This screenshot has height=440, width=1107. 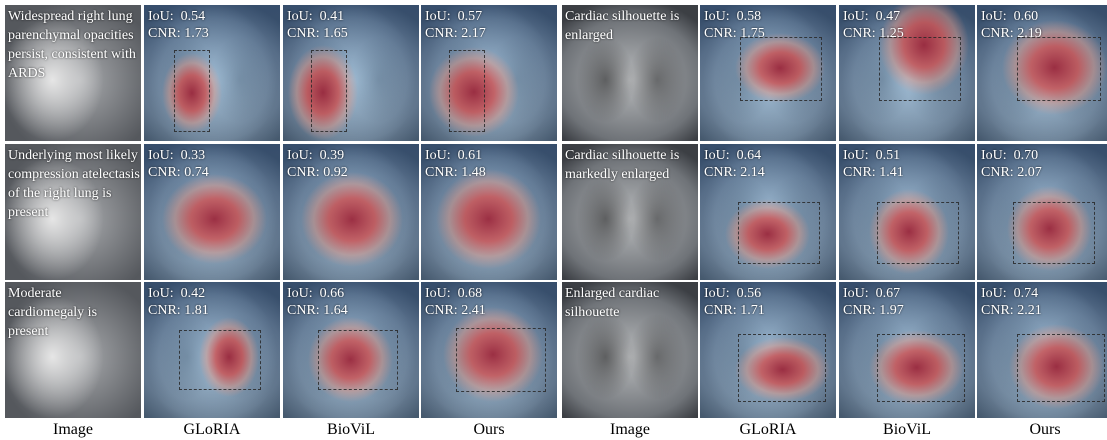 What do you see at coordinates (768, 350) in the screenshot?
I see `gloria-heatmap: IoU: 0.56 CNR: 1.71` at bounding box center [768, 350].